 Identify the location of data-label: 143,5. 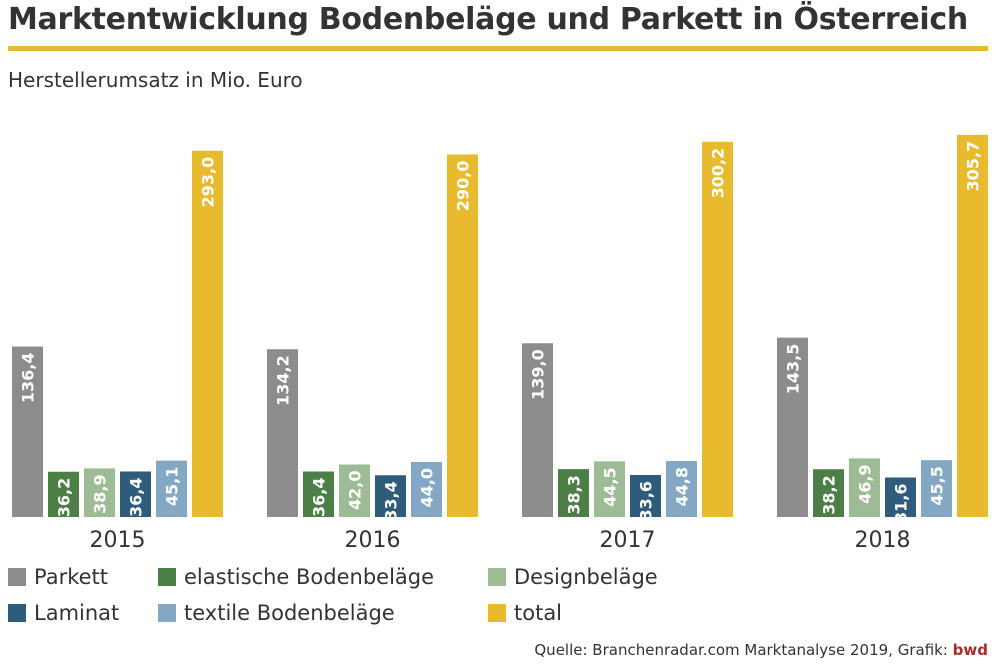
(793, 369).